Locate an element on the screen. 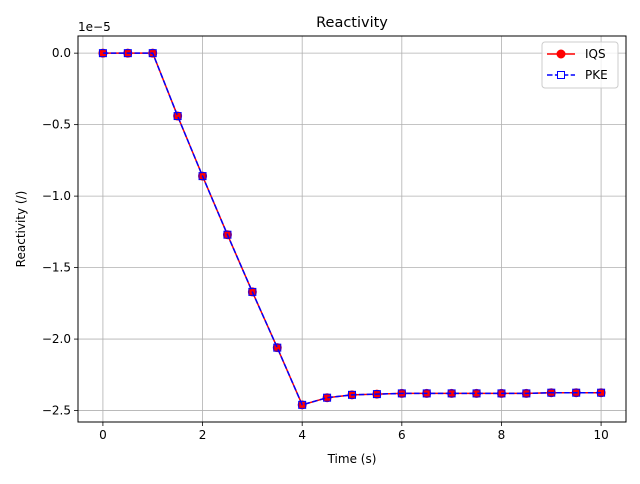 The height and width of the screenshot is (484, 640). x-axis: 0 2 4 6 8 10 is located at coordinates (354, 432).